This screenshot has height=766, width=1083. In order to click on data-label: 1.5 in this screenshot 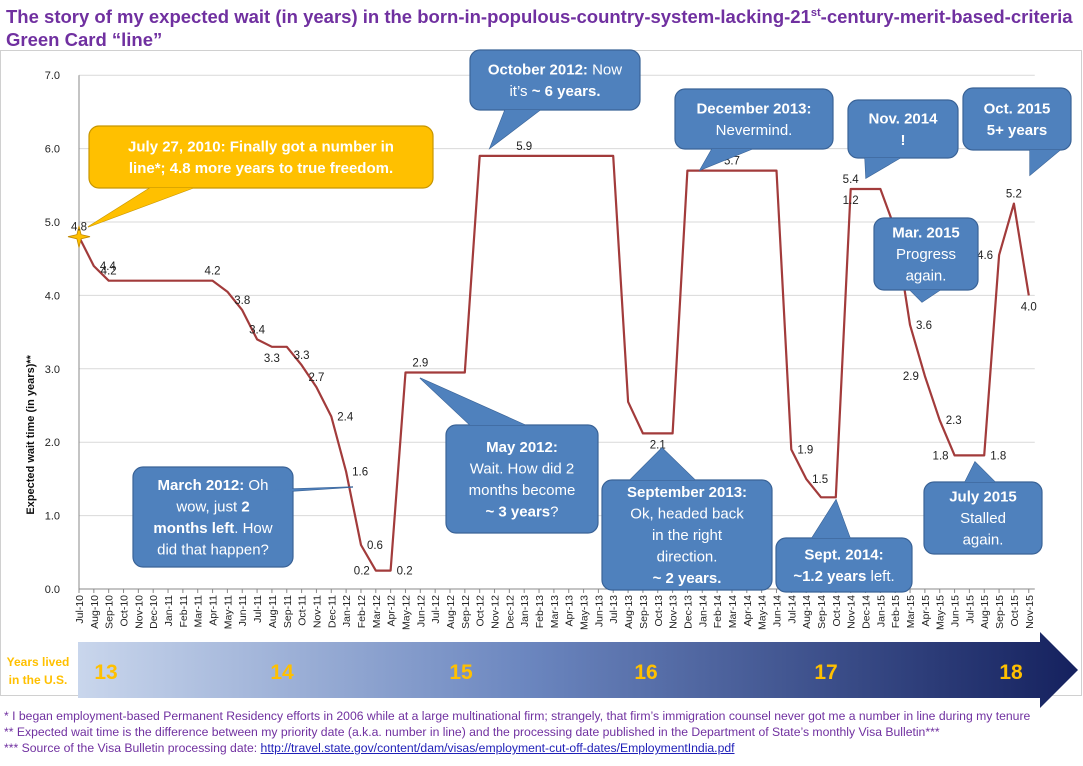, I will do `click(820, 480)`.